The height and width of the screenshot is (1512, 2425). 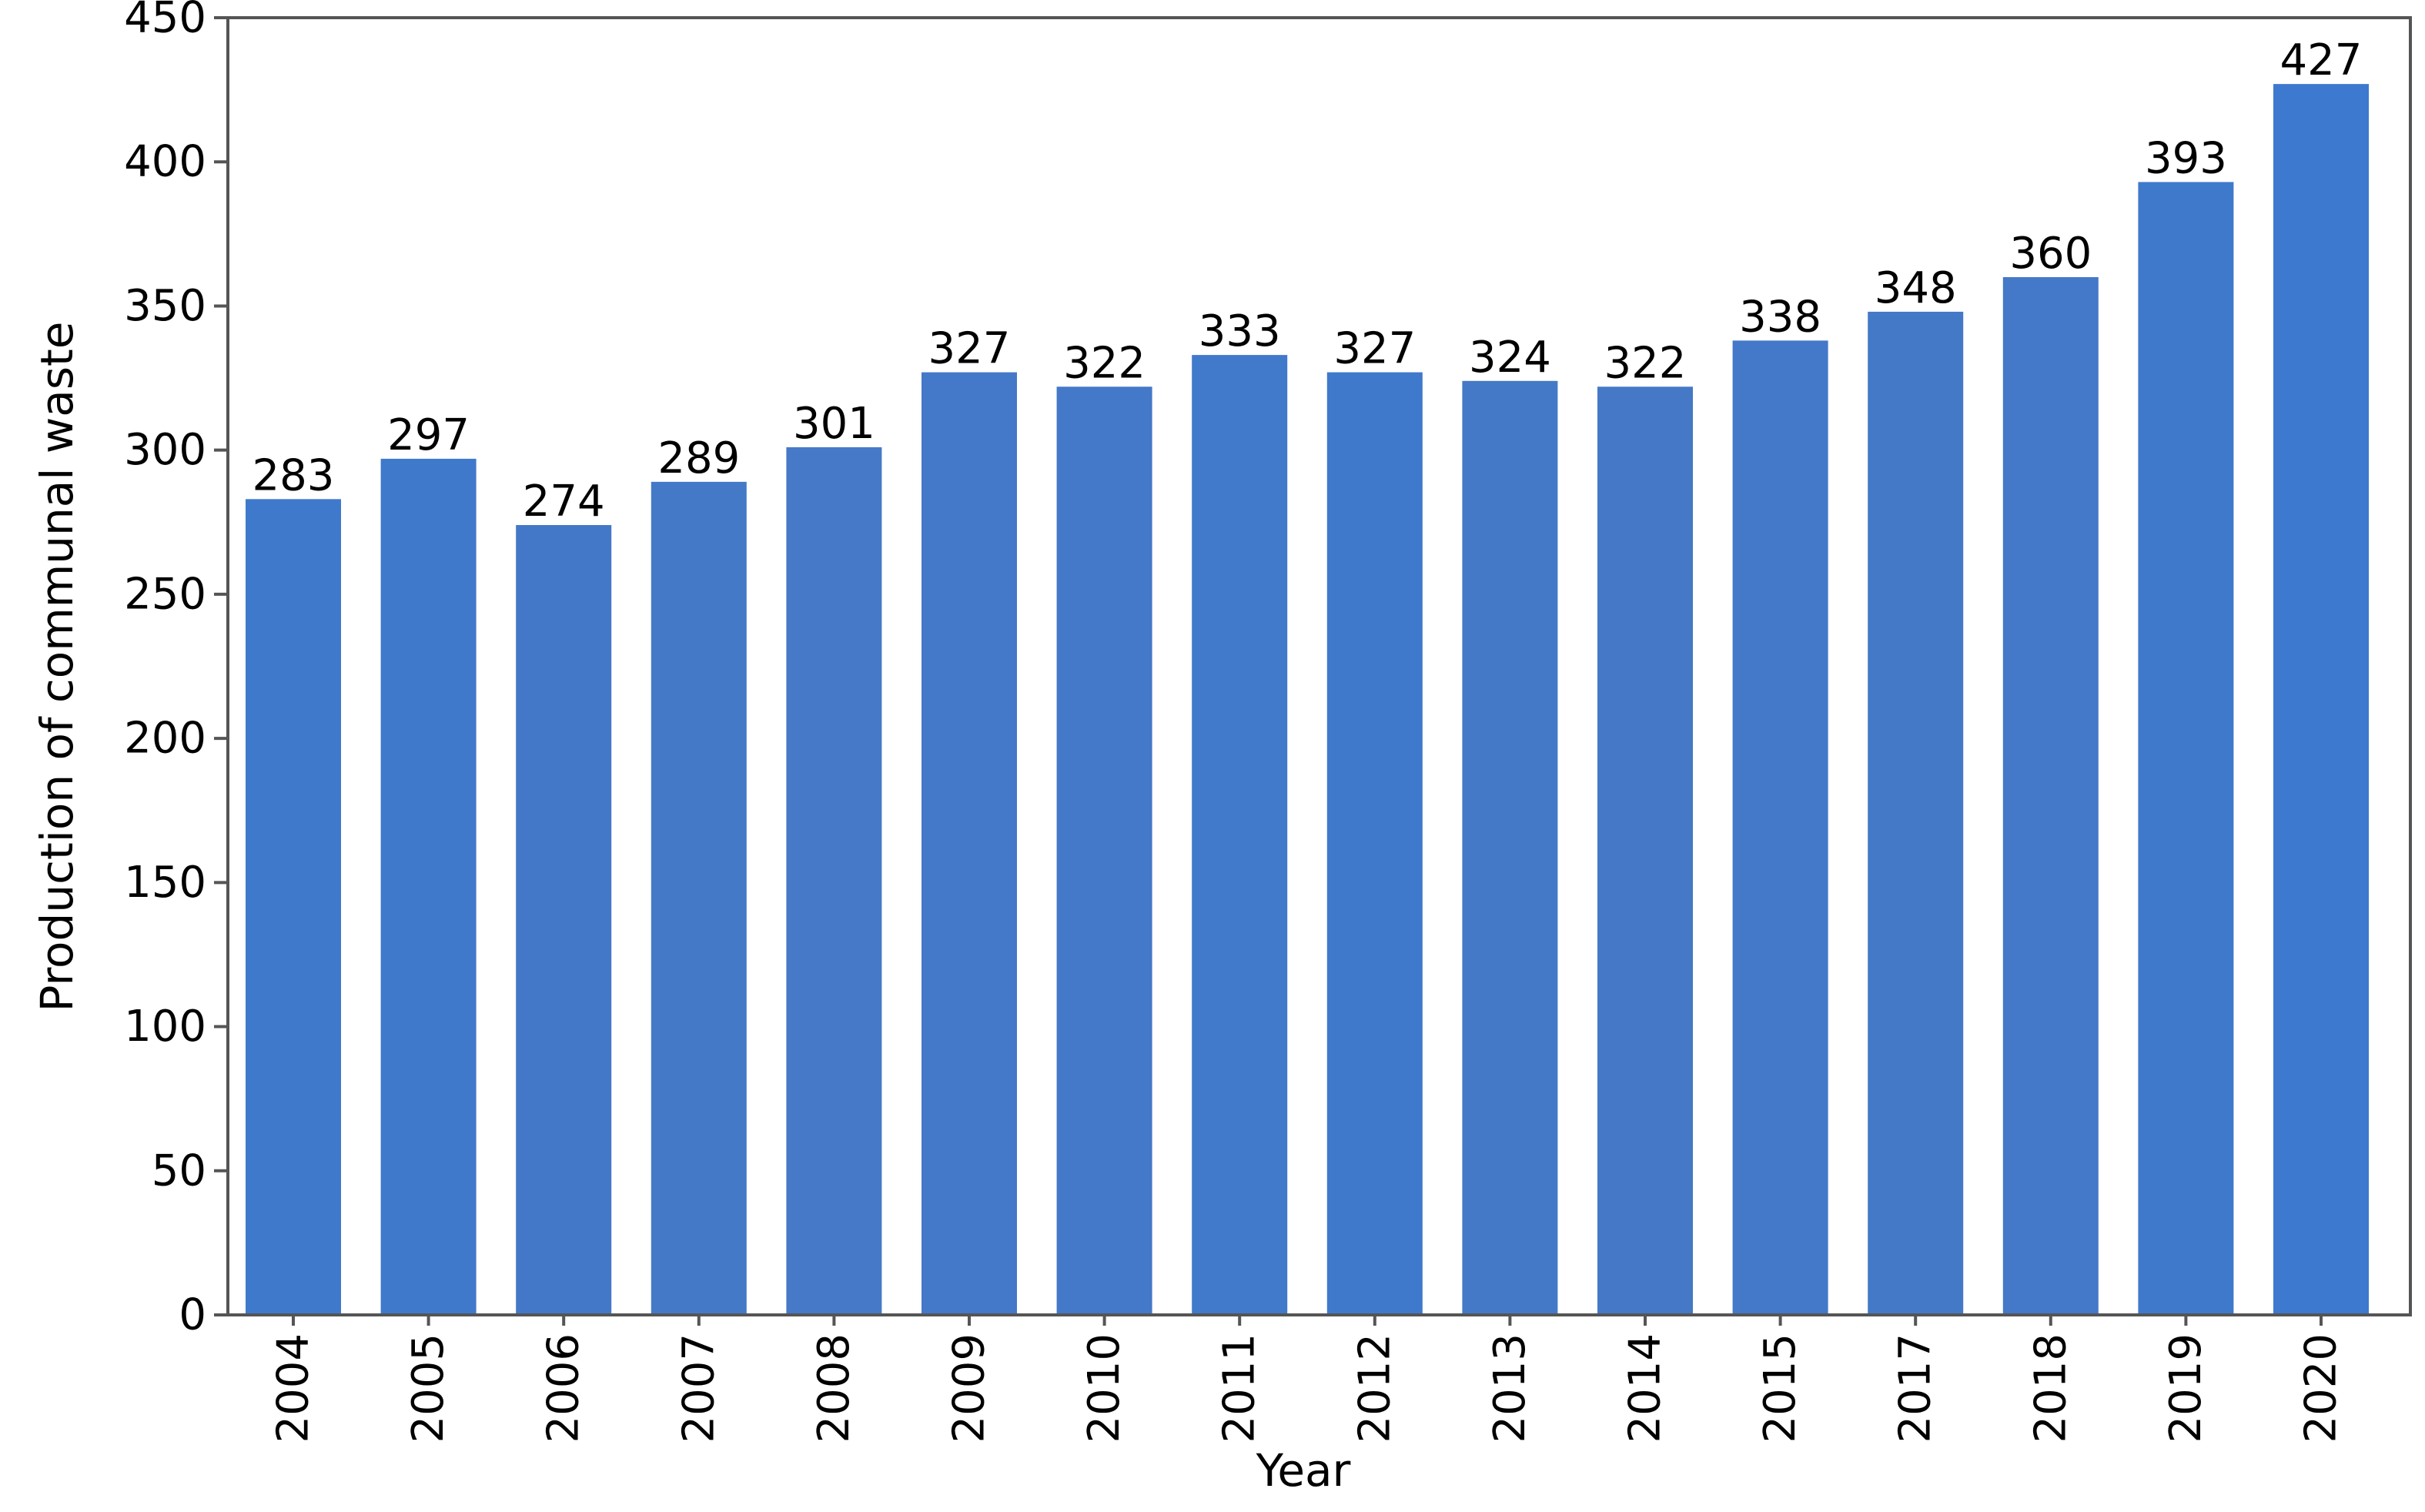 What do you see at coordinates (428, 435) in the screenshot?
I see `data-label-2005: 297` at bounding box center [428, 435].